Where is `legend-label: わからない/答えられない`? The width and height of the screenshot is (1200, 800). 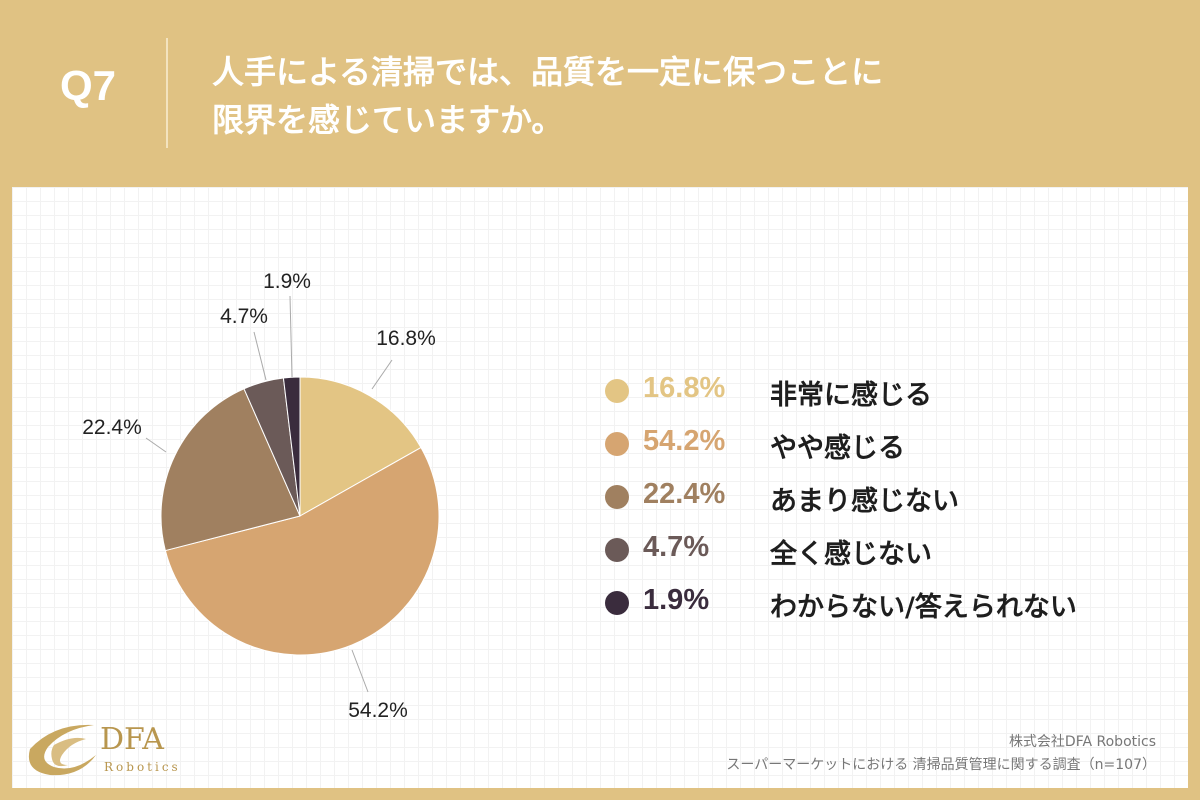 legend-label: わからない/答えられない is located at coordinates (923, 607).